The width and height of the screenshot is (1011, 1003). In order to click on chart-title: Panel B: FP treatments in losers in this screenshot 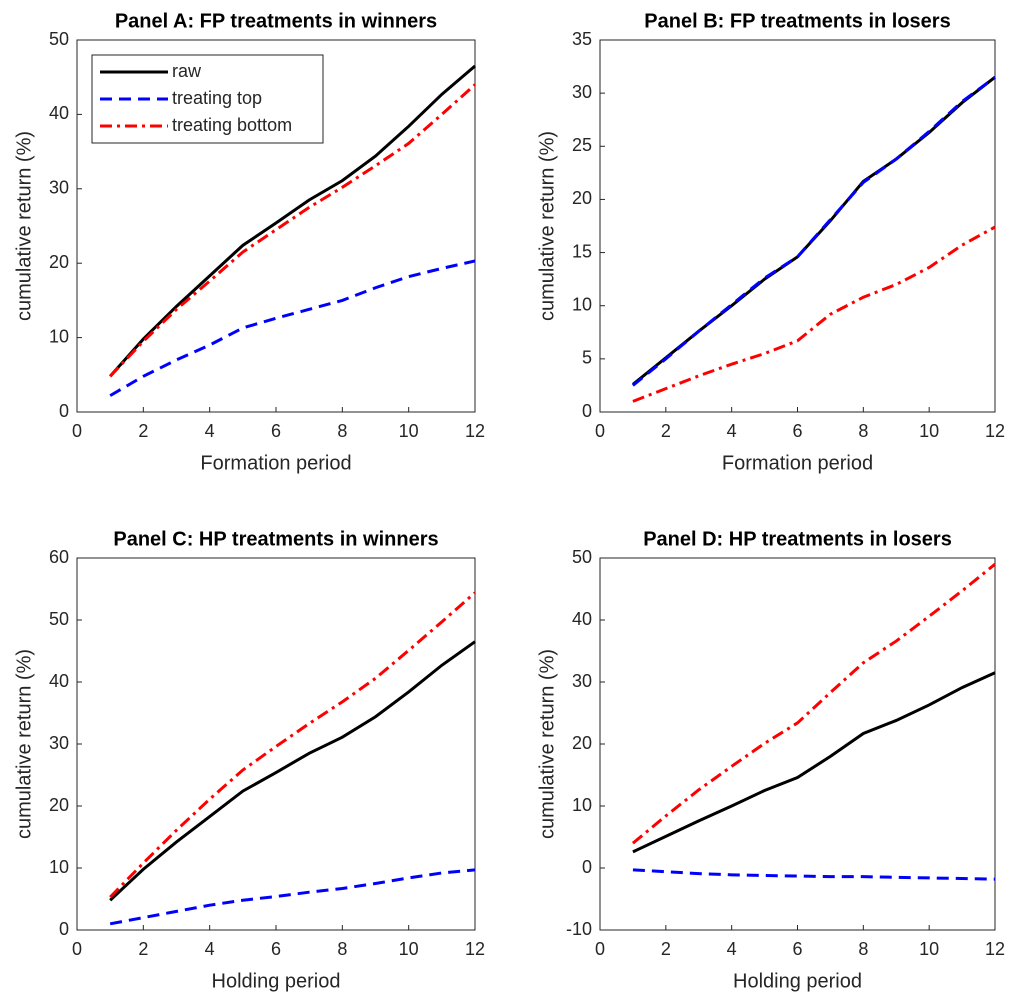, I will do `click(797, 21)`.